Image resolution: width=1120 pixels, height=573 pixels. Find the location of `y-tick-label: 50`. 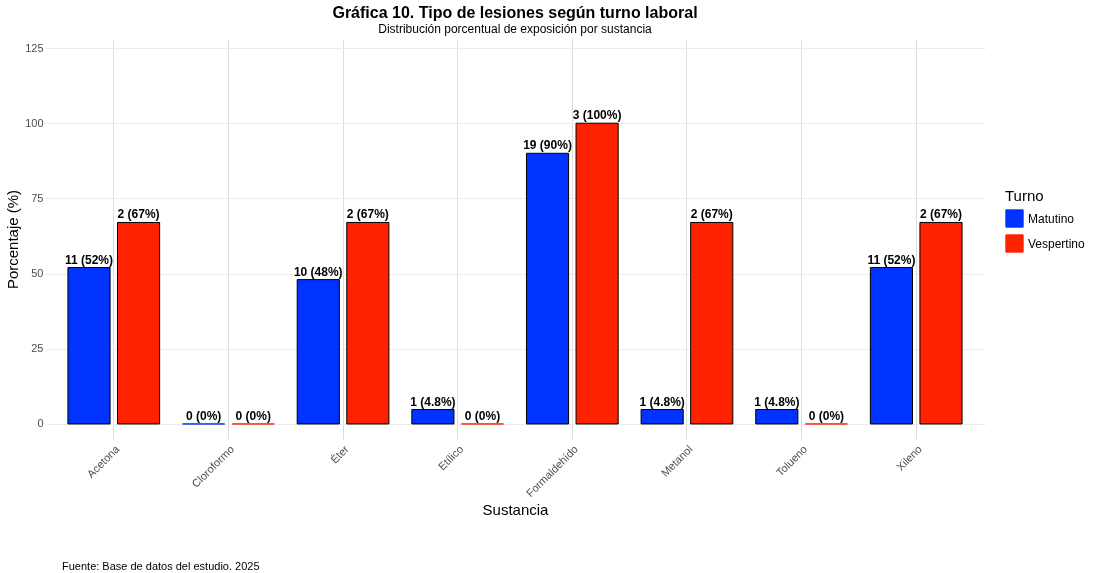

y-tick-label: 50 is located at coordinates (37, 273).